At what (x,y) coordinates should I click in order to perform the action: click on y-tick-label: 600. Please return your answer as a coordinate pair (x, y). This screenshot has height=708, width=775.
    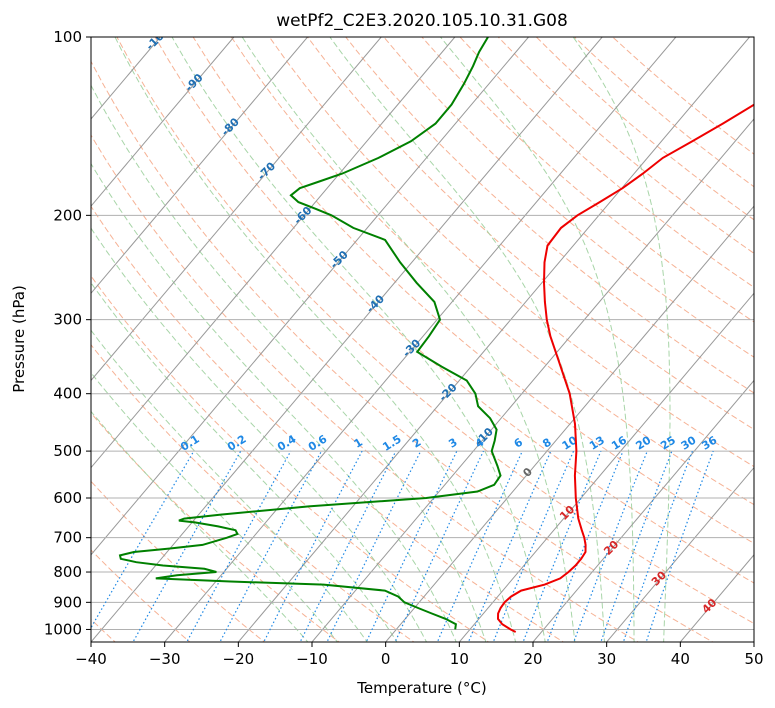
    Looking at the image, I should click on (67, 498).